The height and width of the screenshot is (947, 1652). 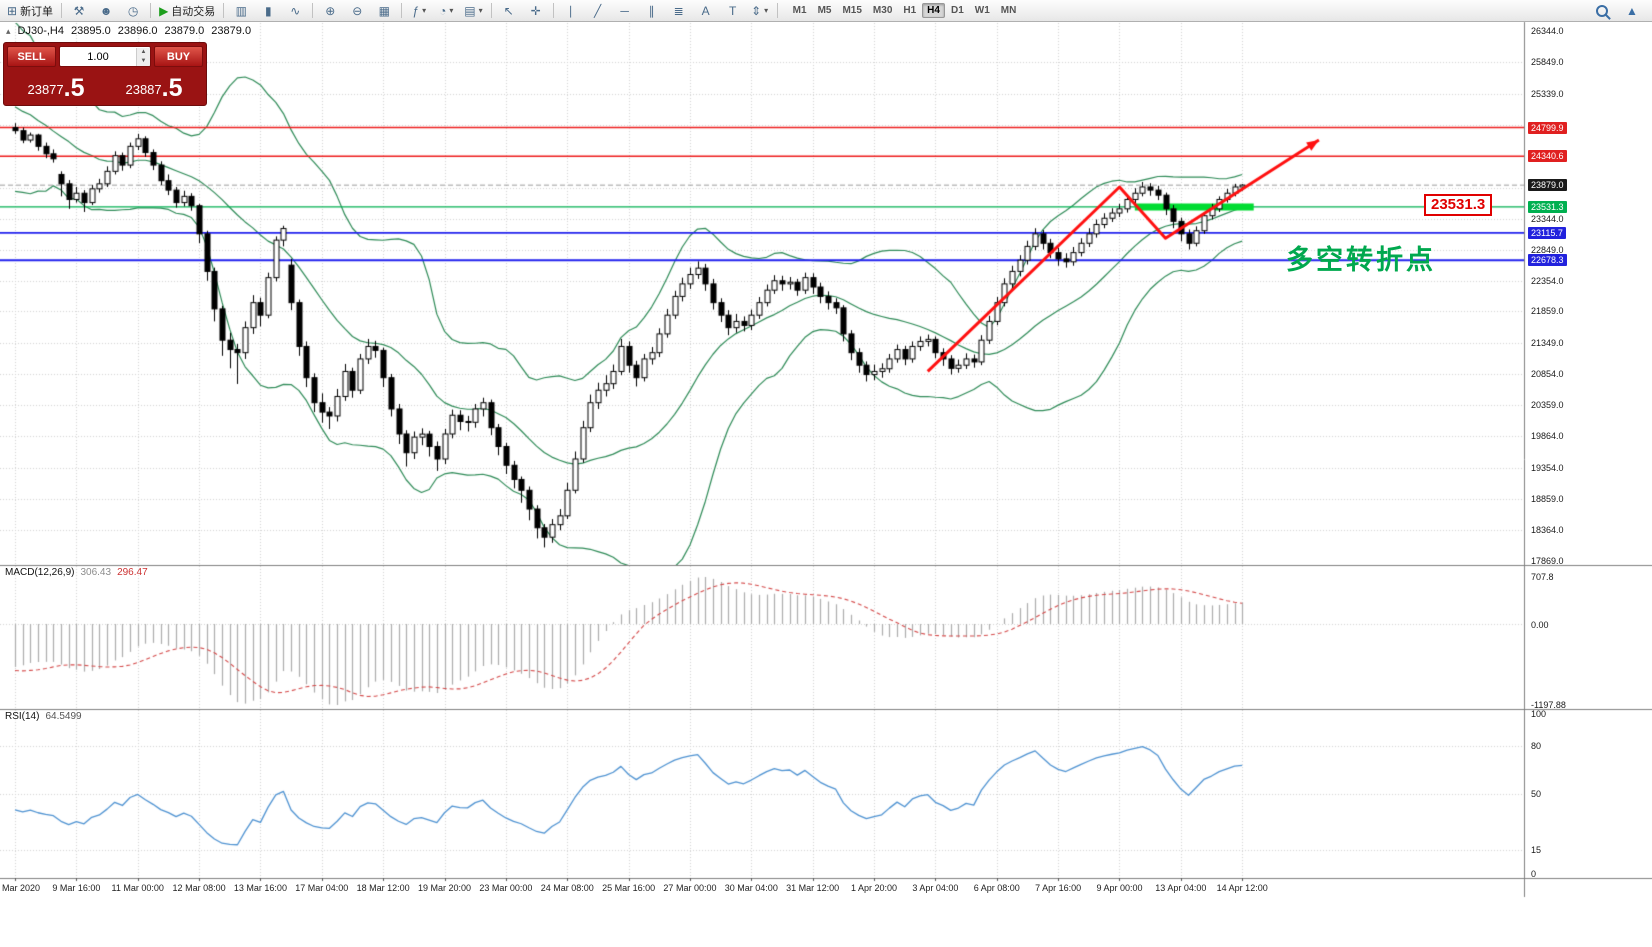 I want to click on time-axis-label: 17 Mar 04:00, so click(x=322, y=888).